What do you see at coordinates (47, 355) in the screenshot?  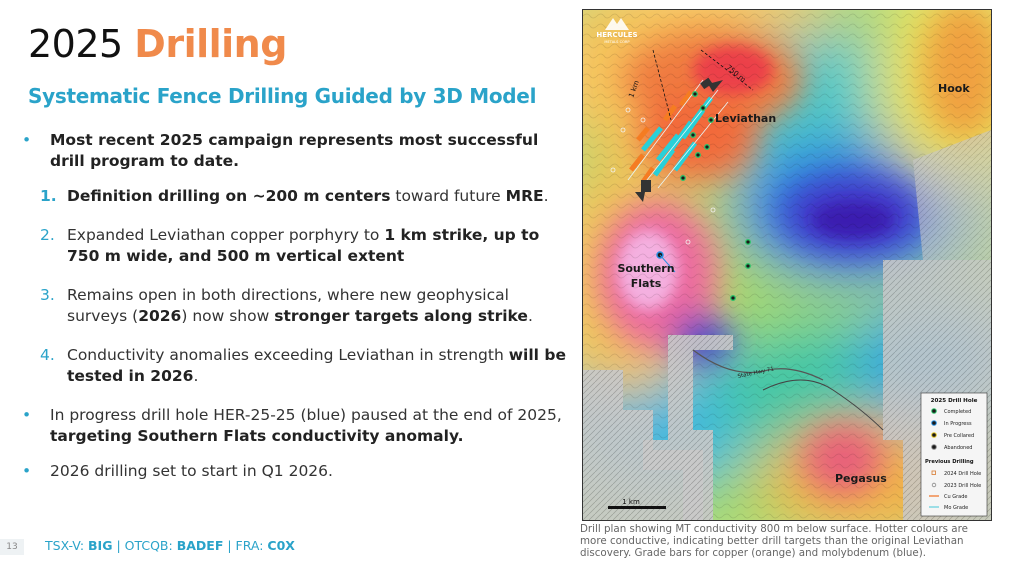 I see `item-number: 4.` at bounding box center [47, 355].